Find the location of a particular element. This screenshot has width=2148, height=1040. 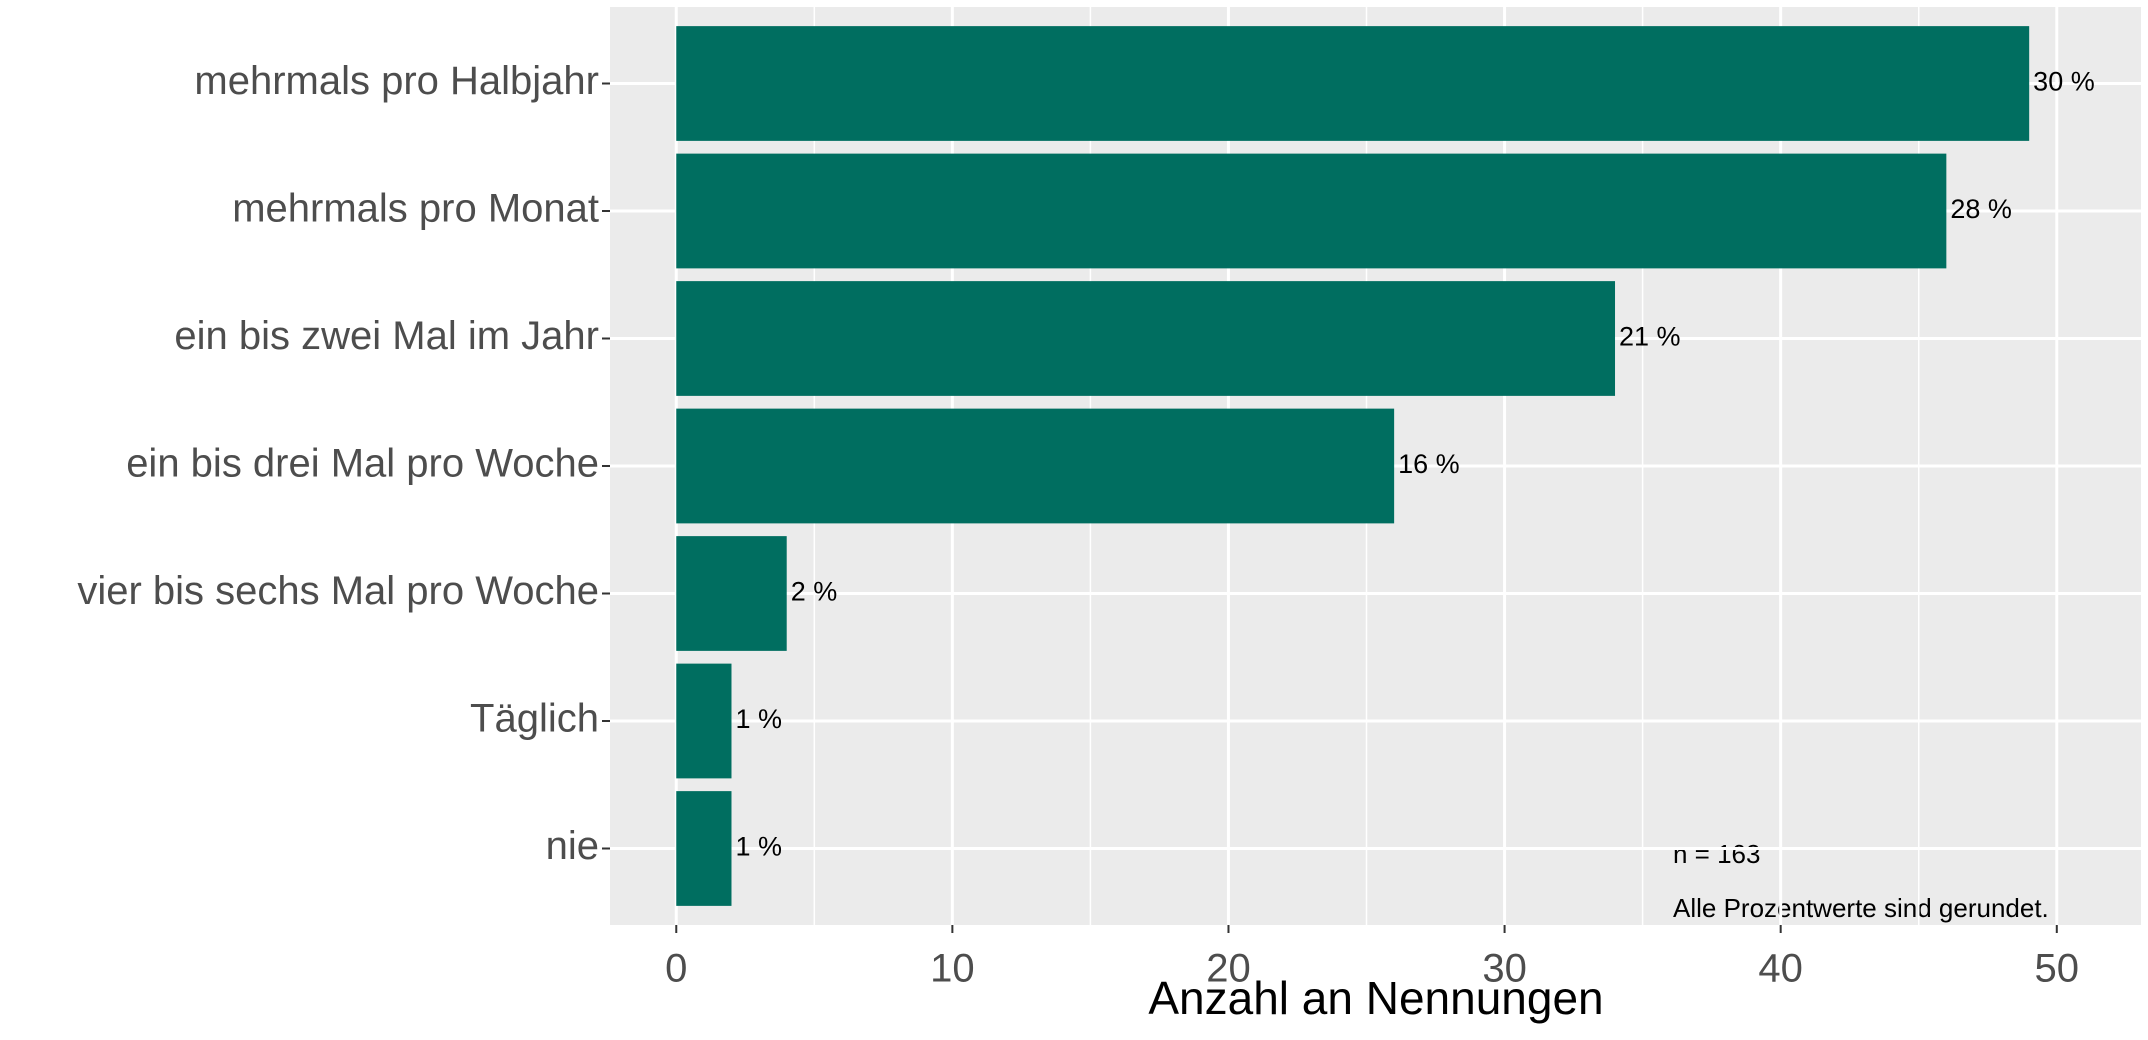

y-tick-label: Täglich is located at coordinates (534, 719).